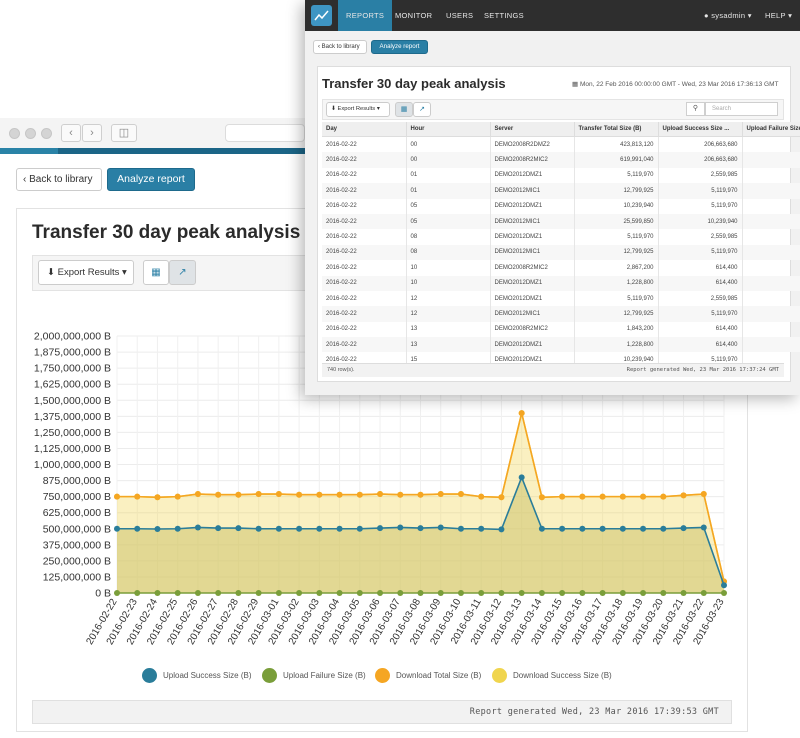  What do you see at coordinates (448, 175) in the screenshot?
I see `table-cell: 01` at bounding box center [448, 175].